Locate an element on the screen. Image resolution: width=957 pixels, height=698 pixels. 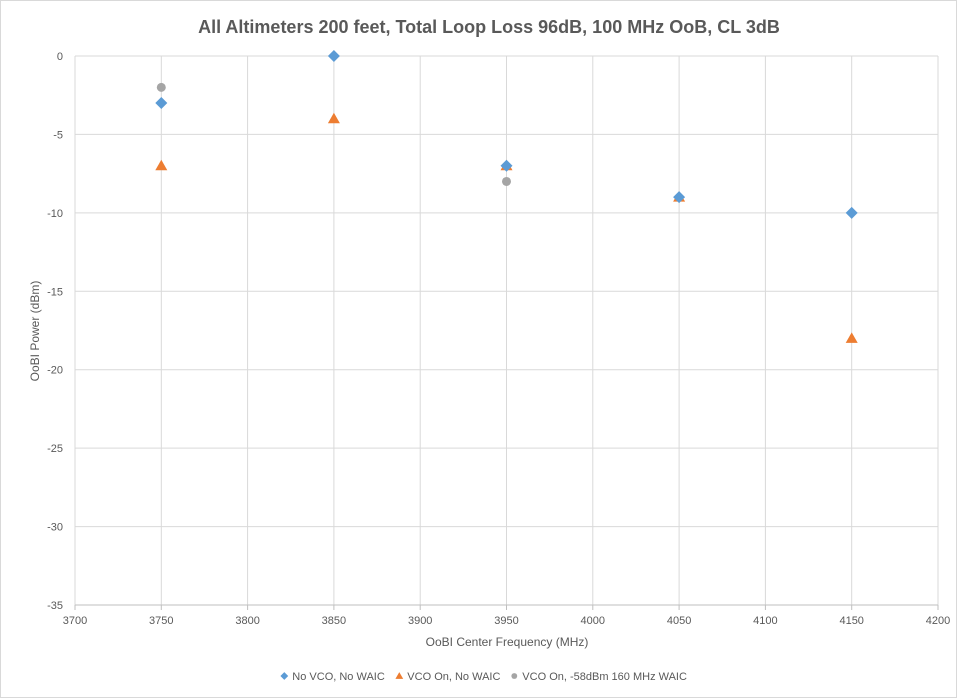
legend-marker-diamond is located at coordinates (284, 676).